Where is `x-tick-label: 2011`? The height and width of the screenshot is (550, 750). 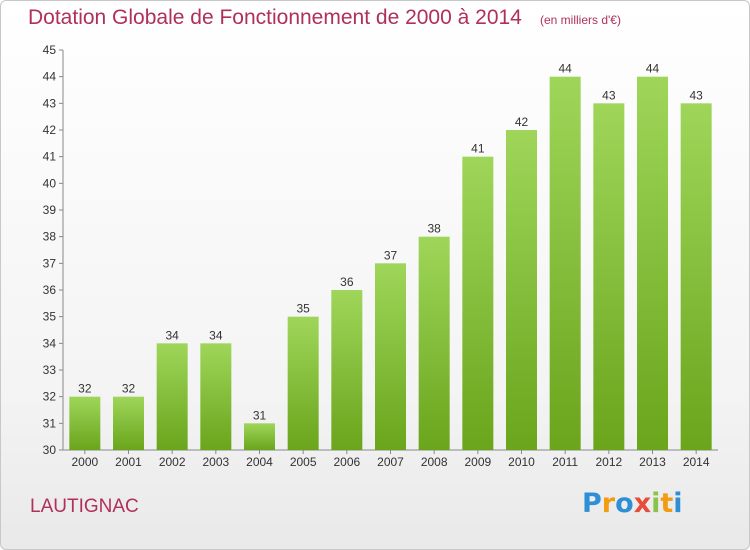 x-tick-label: 2011 is located at coordinates (565, 462).